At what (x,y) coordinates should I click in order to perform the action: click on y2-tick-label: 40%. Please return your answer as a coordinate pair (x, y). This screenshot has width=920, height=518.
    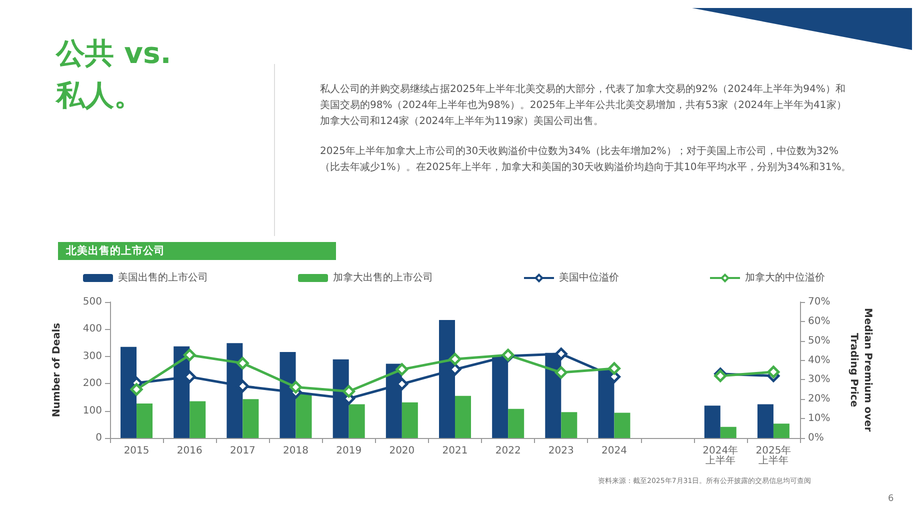
    Looking at the image, I should click on (819, 360).